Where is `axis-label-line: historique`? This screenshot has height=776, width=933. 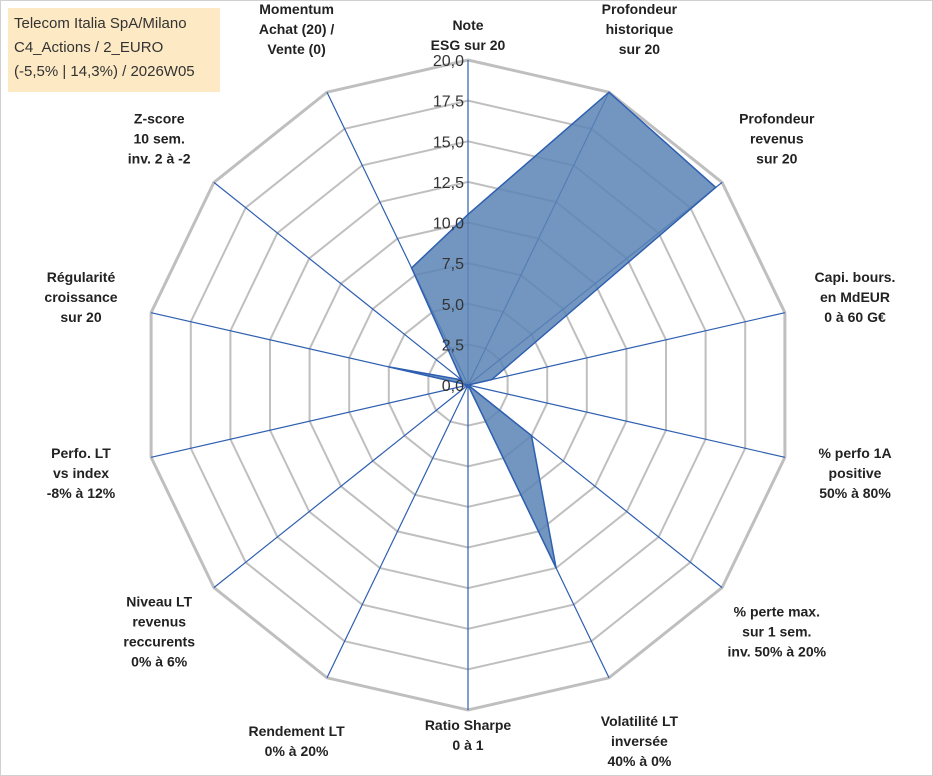
axis-label-line: historique is located at coordinates (640, 29).